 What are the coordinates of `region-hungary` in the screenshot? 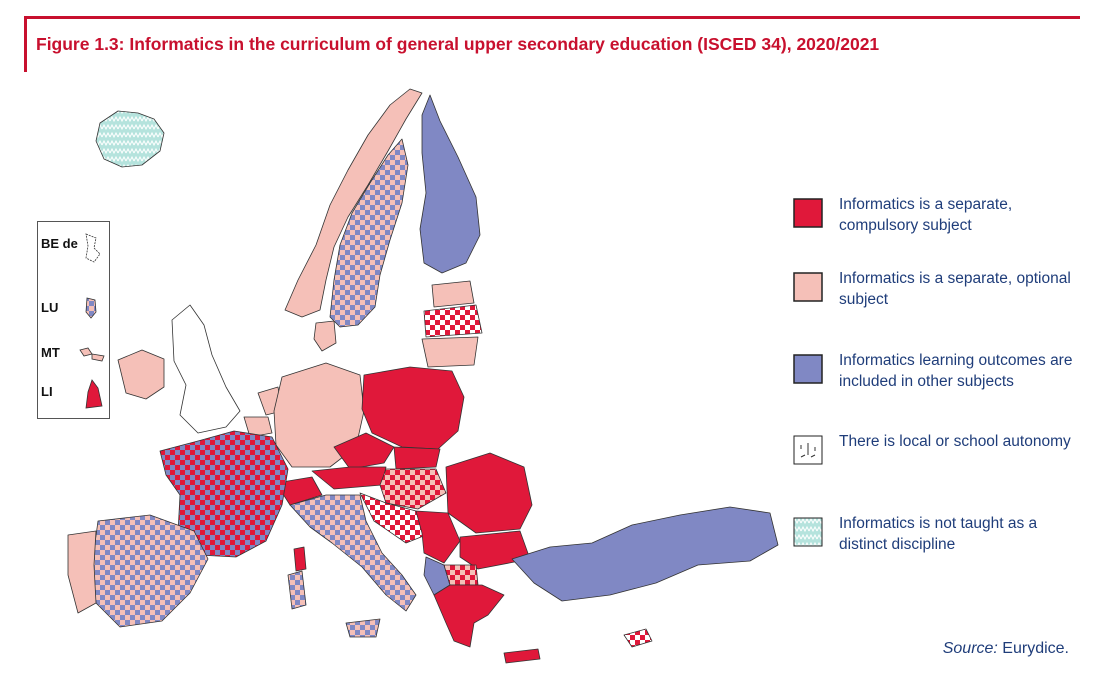 It's located at (413, 489).